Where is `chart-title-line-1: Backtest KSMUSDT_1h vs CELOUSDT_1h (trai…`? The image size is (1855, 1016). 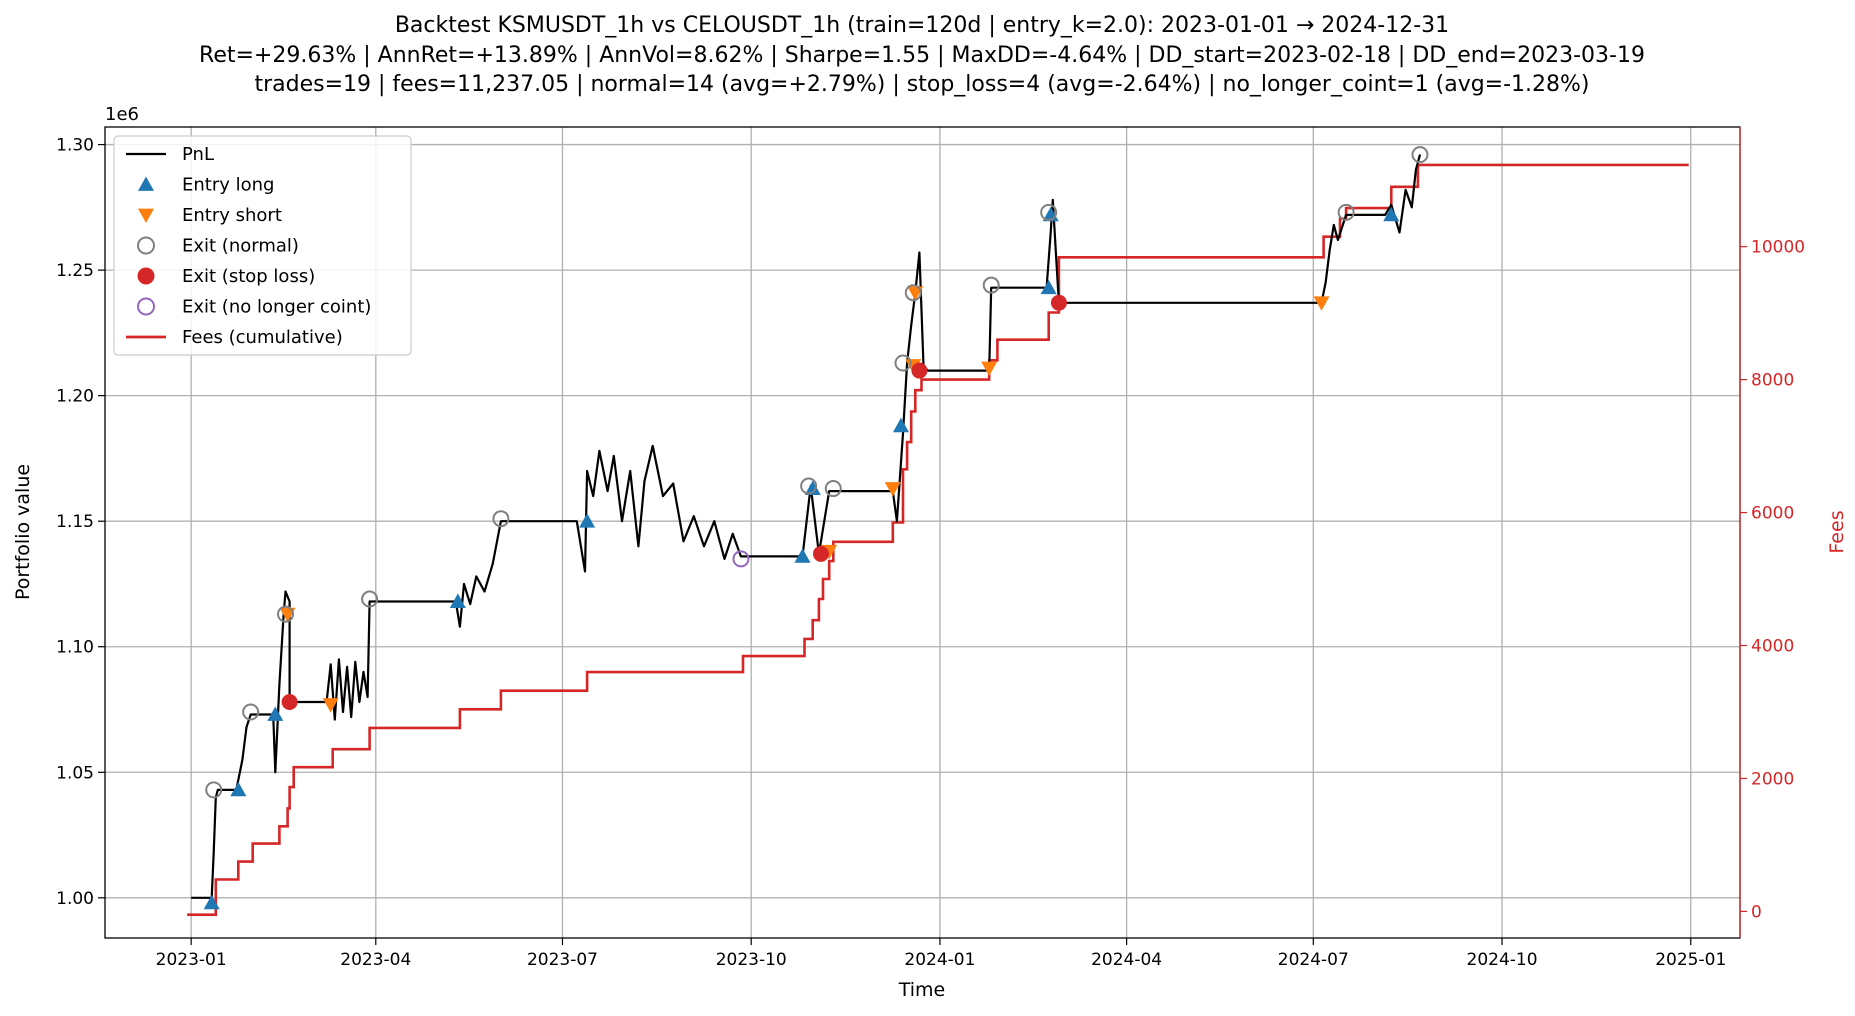 chart-title-line-1: Backtest KSMUSDT_1h vs CELOUSDT_1h (trai… is located at coordinates (922, 25).